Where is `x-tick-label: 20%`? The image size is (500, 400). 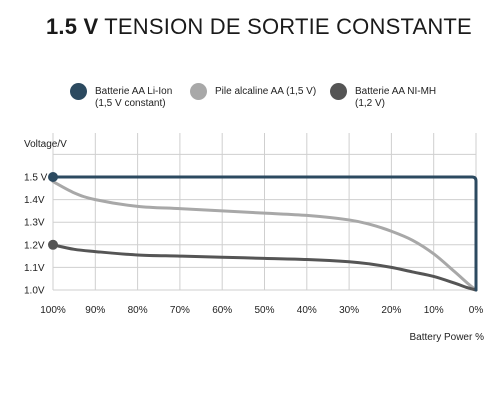
x-tick-label: 20% is located at coordinates (391, 310).